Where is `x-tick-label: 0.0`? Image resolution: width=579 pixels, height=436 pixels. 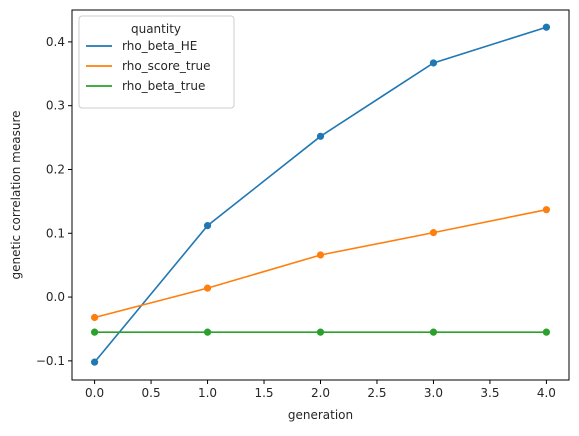 x-tick-label: 0.0 is located at coordinates (94, 393).